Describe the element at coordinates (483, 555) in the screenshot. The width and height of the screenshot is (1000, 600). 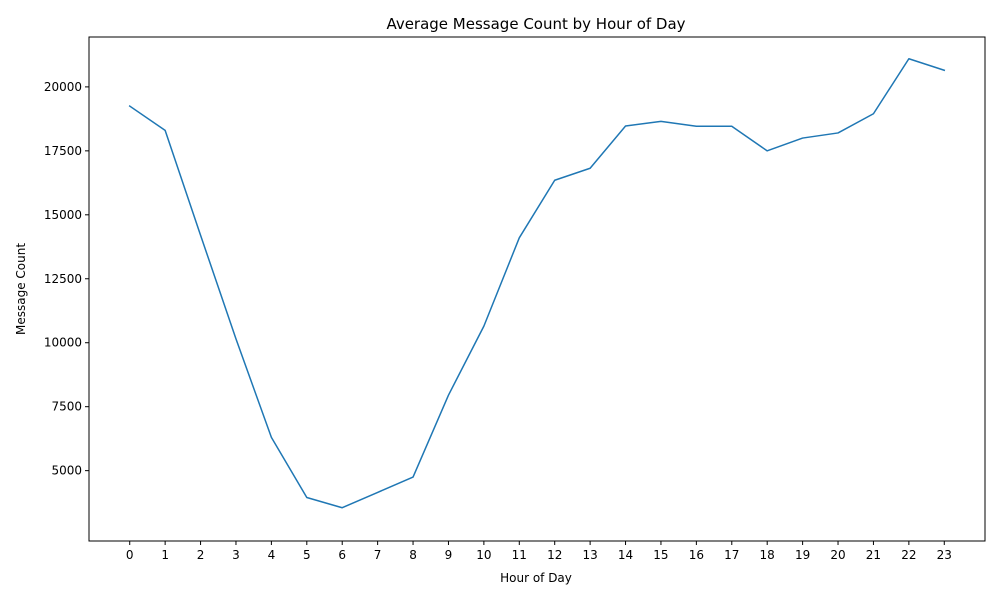
I see `x-tick-label: 10` at that location.